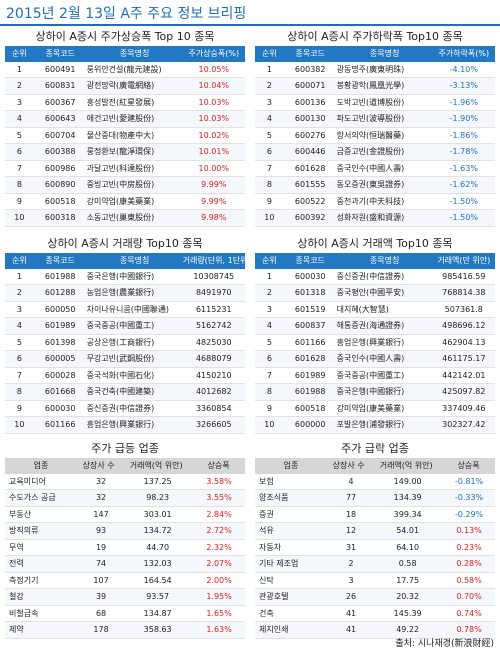 The image size is (500, 654). Describe the element at coordinates (269, 358) in the screenshot. I see `cell: 6` at that location.